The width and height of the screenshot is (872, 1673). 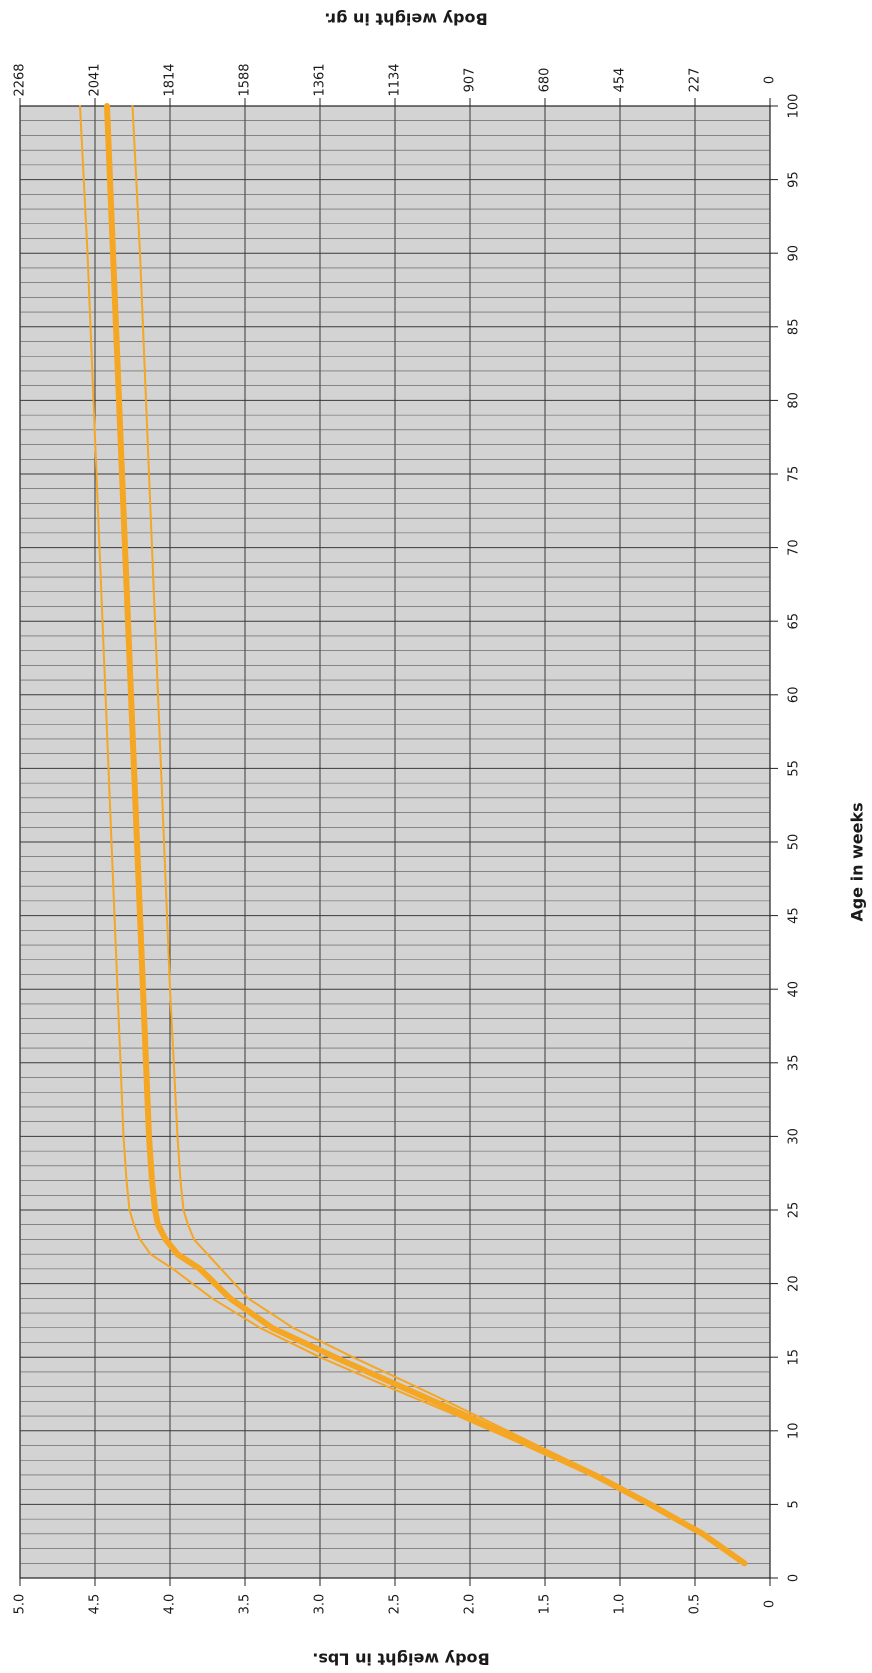 I want to click on tick-label-age: 25, so click(x=794, y=1210).